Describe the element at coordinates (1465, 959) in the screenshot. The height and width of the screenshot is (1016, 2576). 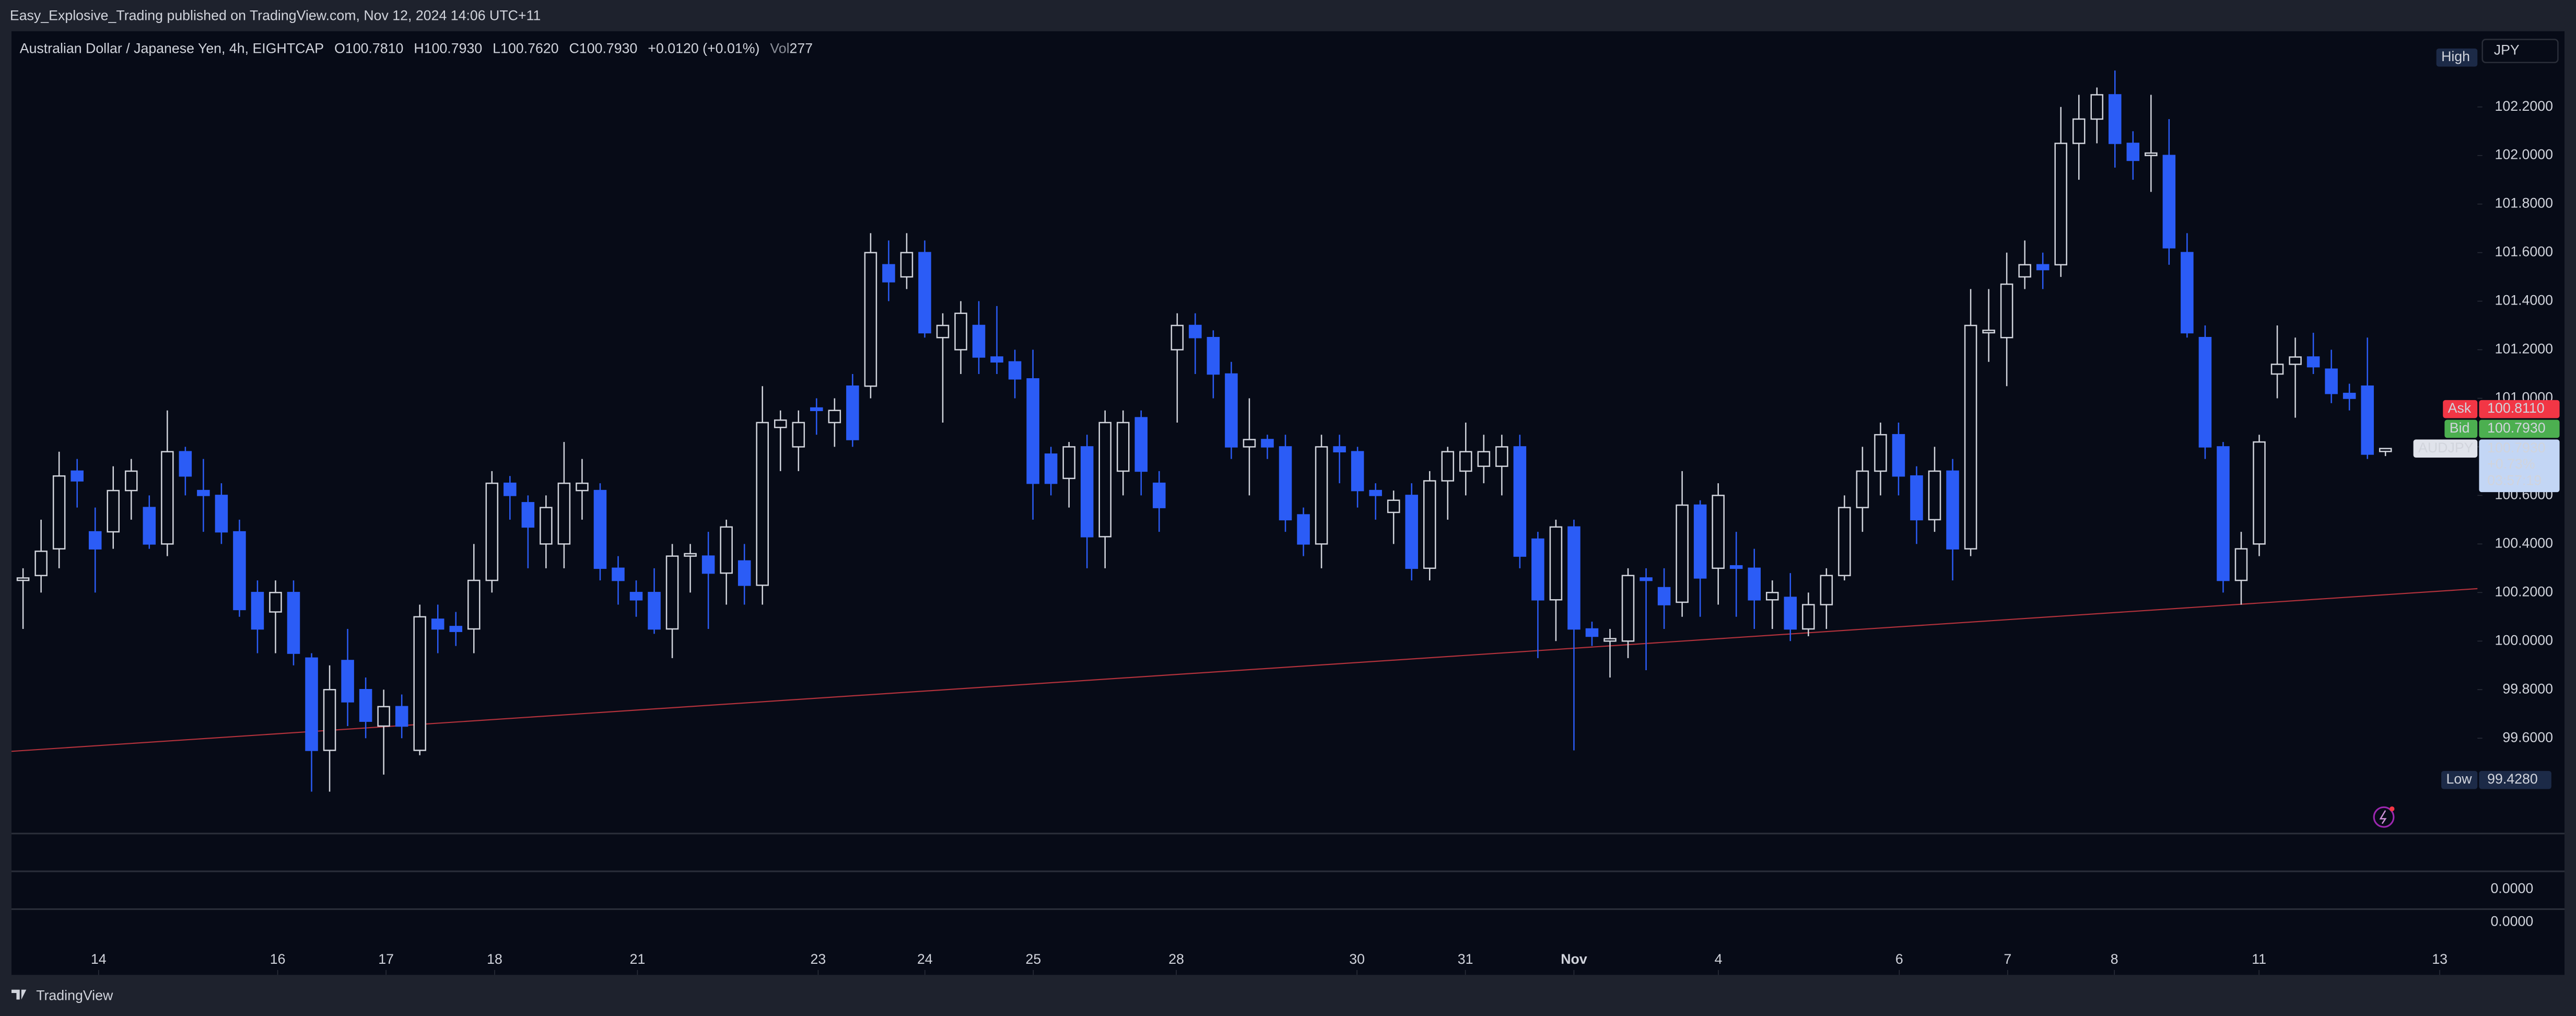
I see `x-tick-label: 31` at that location.